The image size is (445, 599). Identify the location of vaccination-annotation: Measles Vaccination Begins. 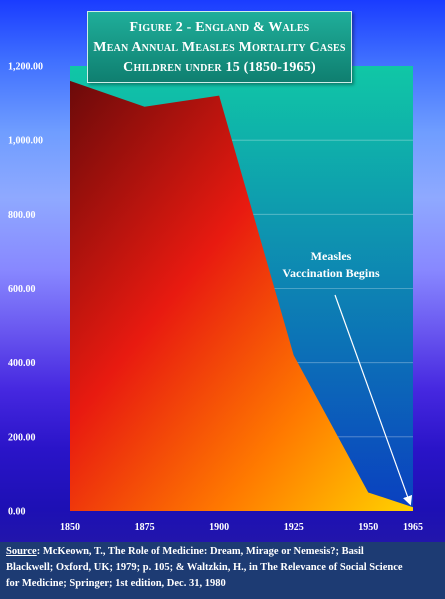
(347, 377).